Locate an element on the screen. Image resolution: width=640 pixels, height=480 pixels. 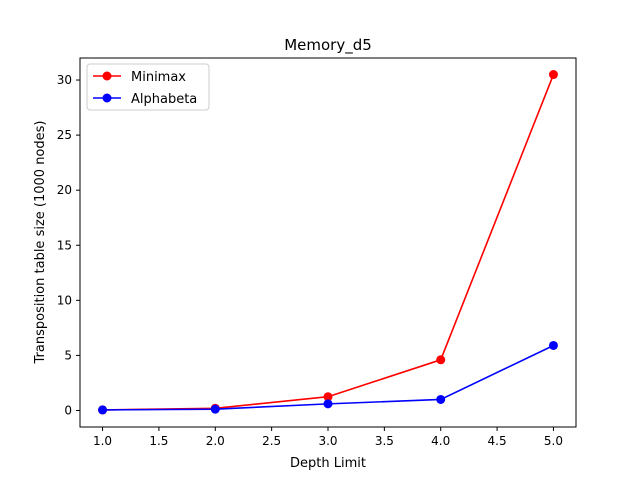
x-tick-label: 4.0 is located at coordinates (440, 441).